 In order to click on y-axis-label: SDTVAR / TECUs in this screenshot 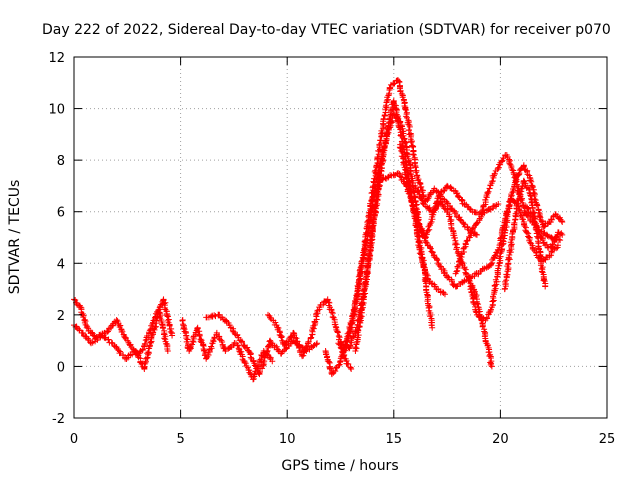, I will do `click(15, 237)`.